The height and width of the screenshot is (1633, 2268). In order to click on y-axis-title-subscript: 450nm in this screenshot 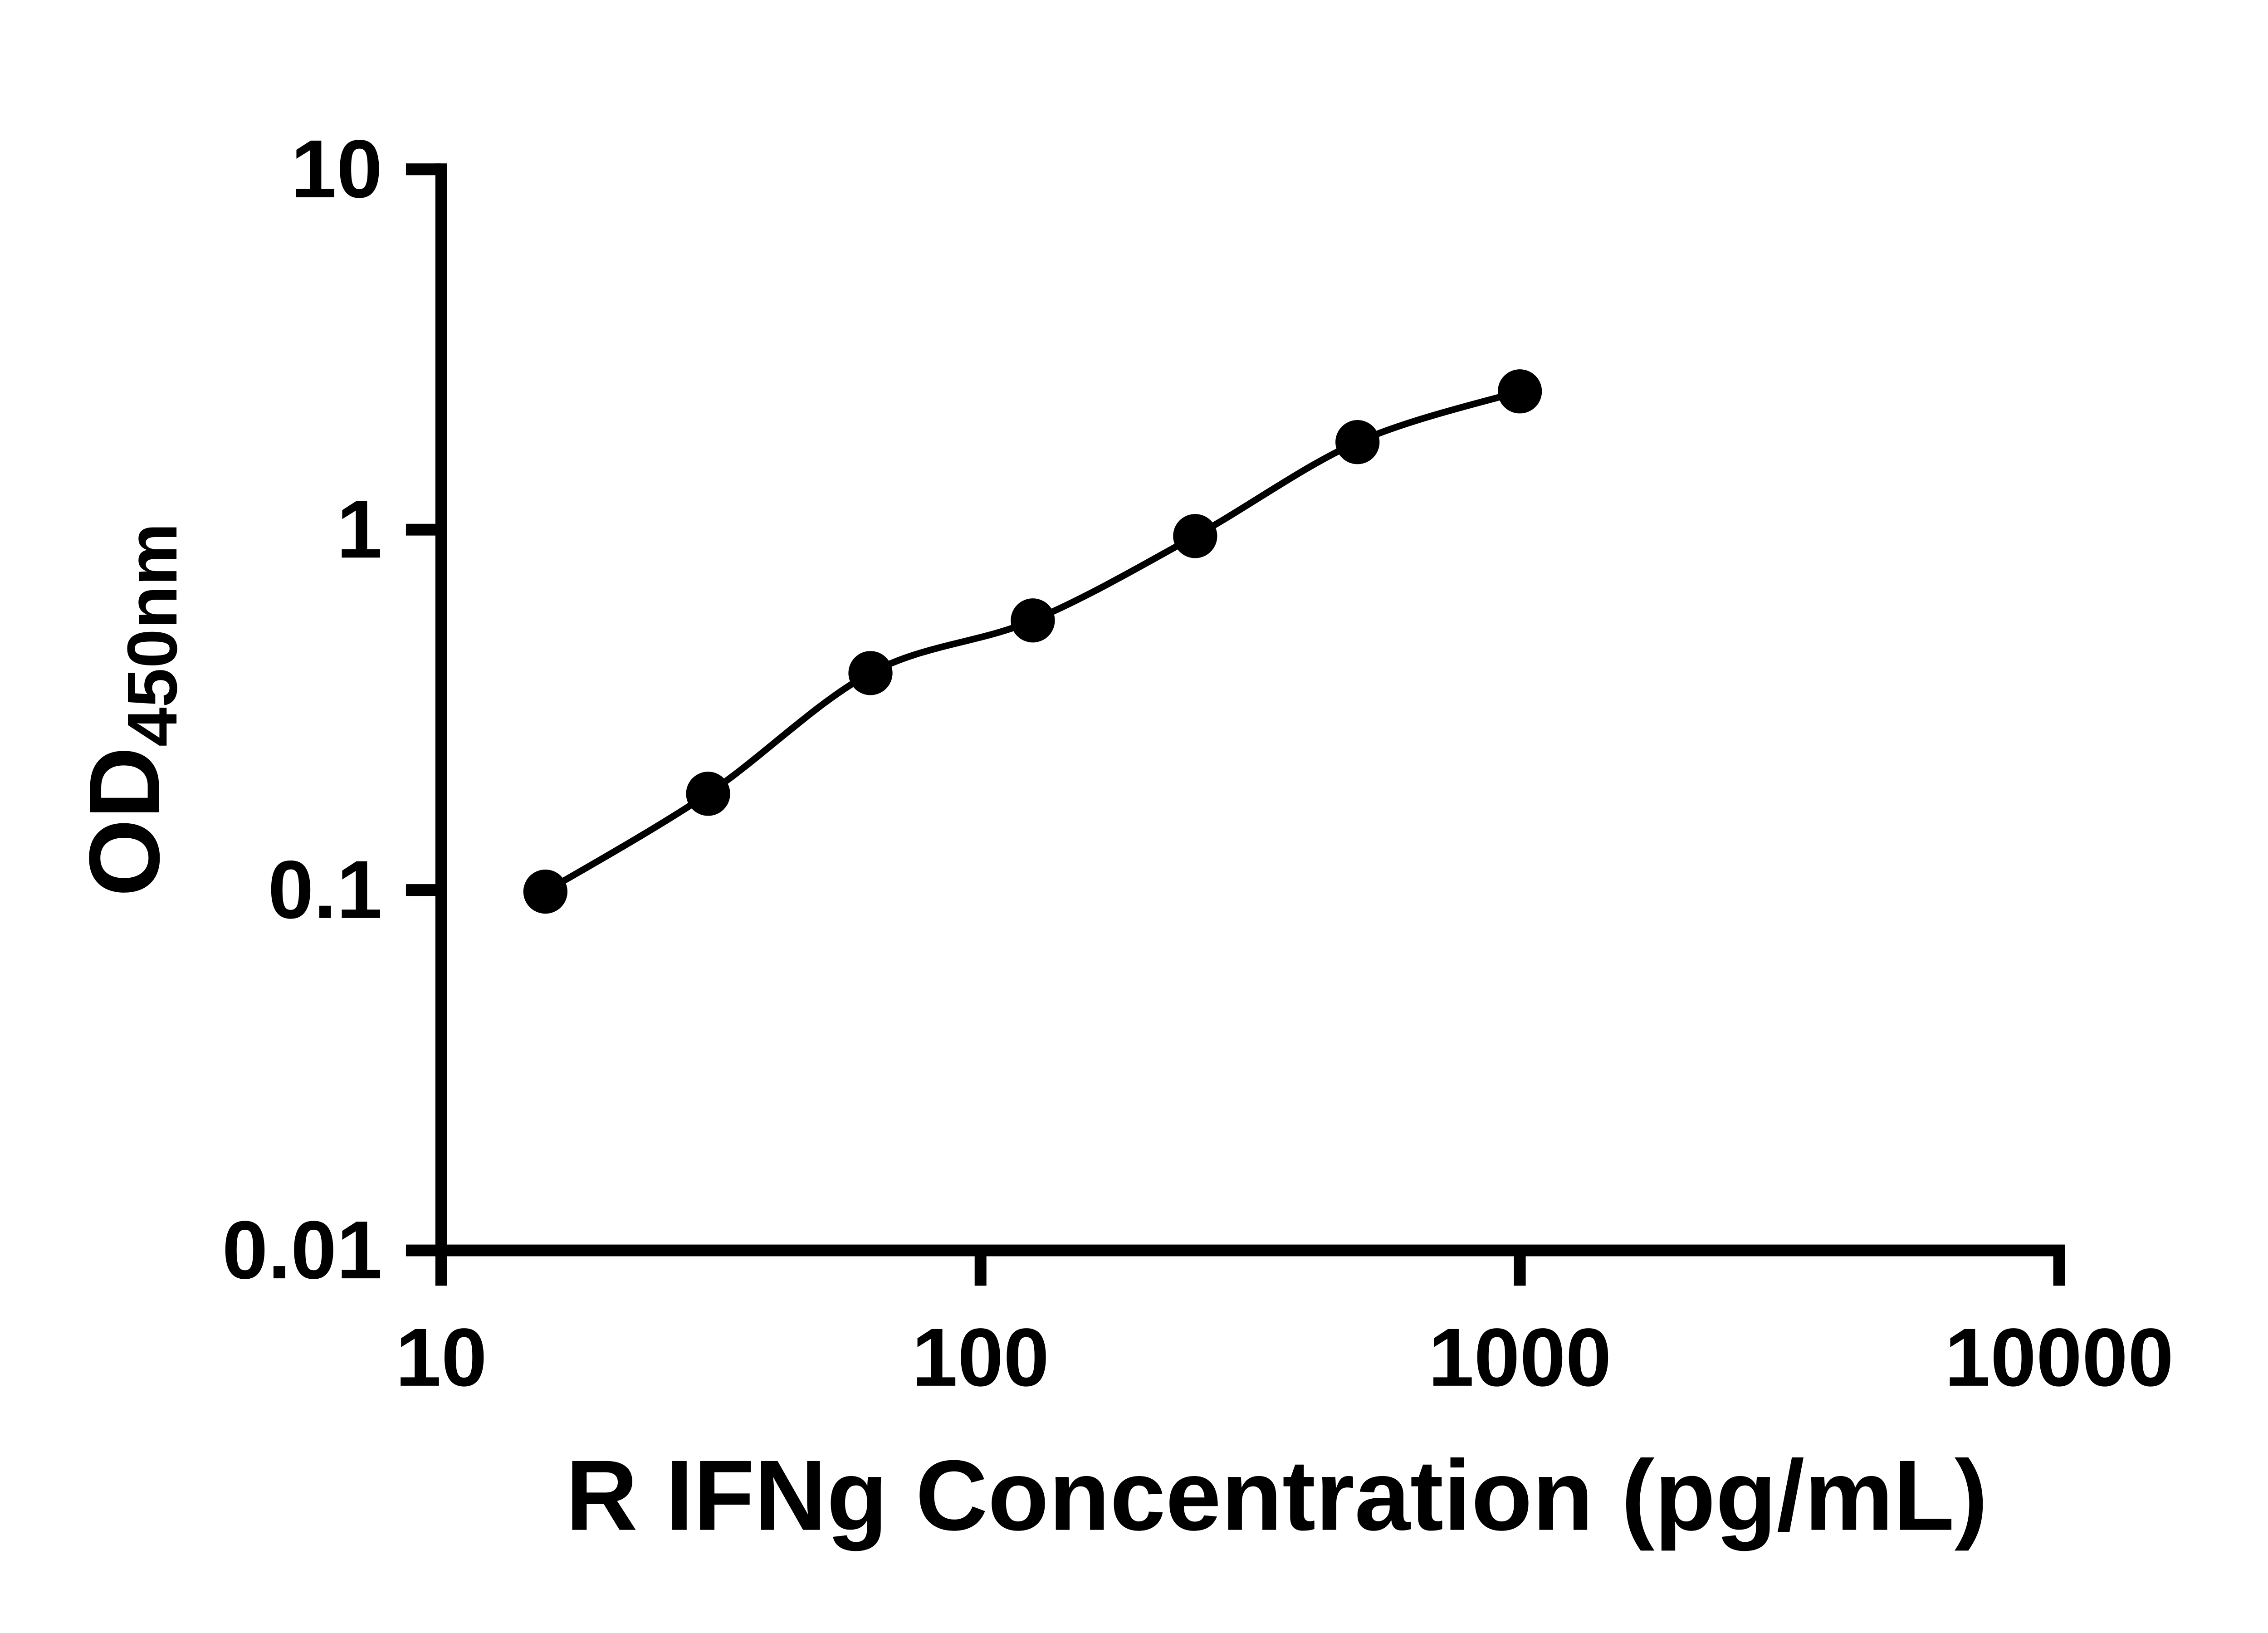, I will do `click(151, 635)`.